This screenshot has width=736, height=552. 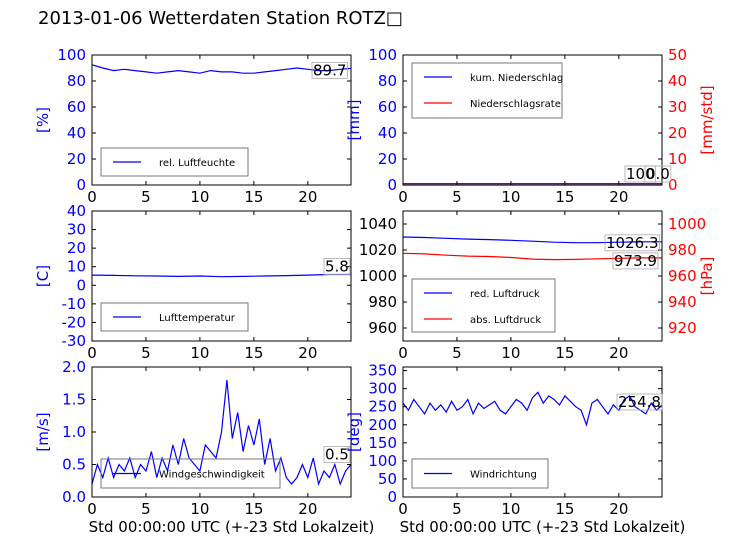 What do you see at coordinates (76, 230) in the screenshot?
I see `panel-3-ytick-label-6: 30` at bounding box center [76, 230].